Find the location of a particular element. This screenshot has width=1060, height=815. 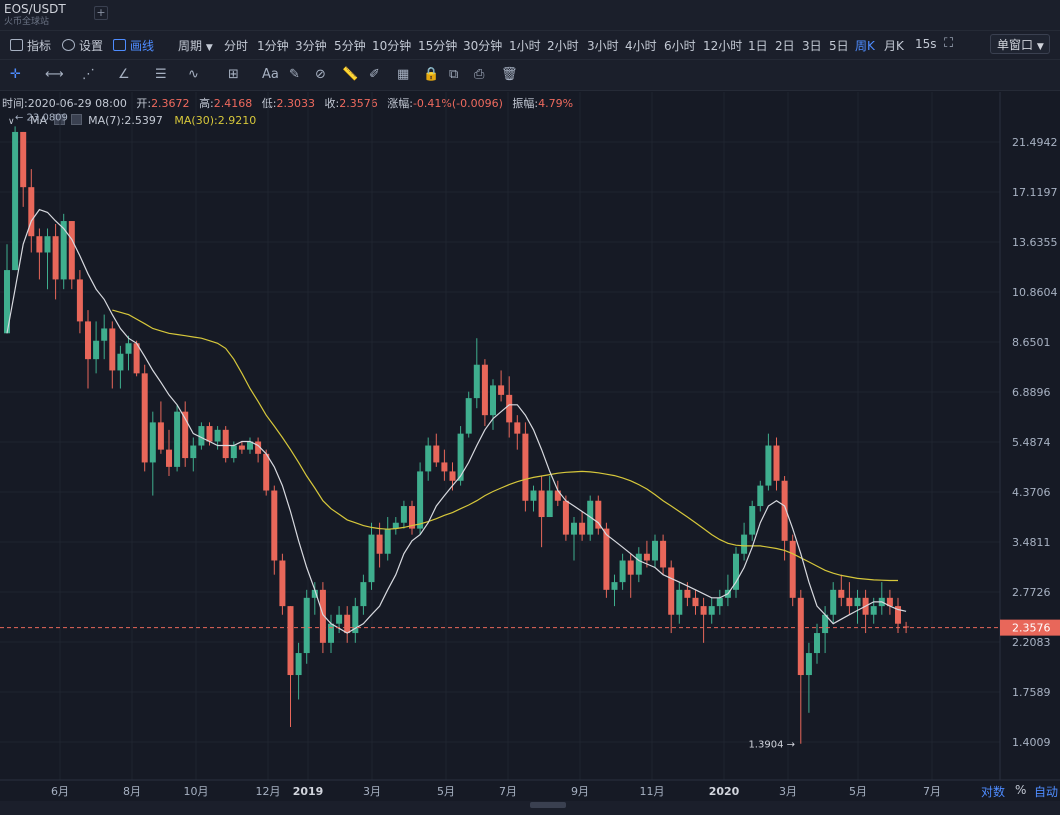

crosshair-icon: ✛ is located at coordinates (15, 74).